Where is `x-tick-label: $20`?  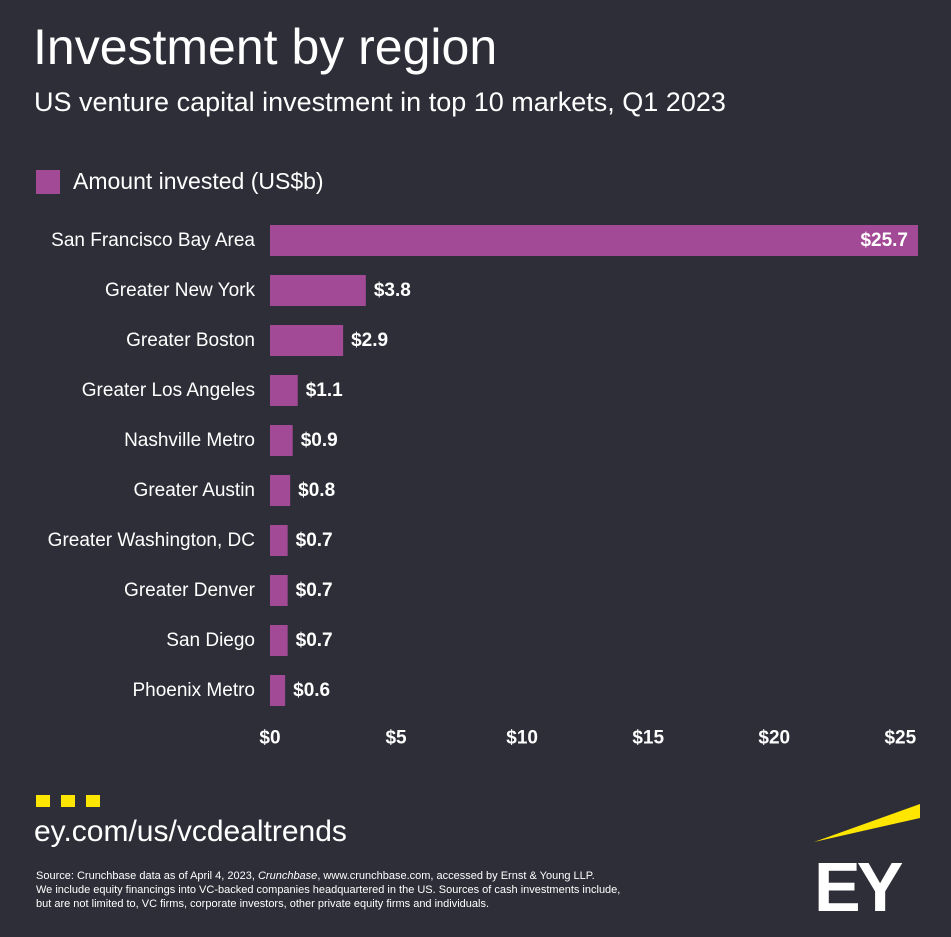 x-tick-label: $20 is located at coordinates (774, 738).